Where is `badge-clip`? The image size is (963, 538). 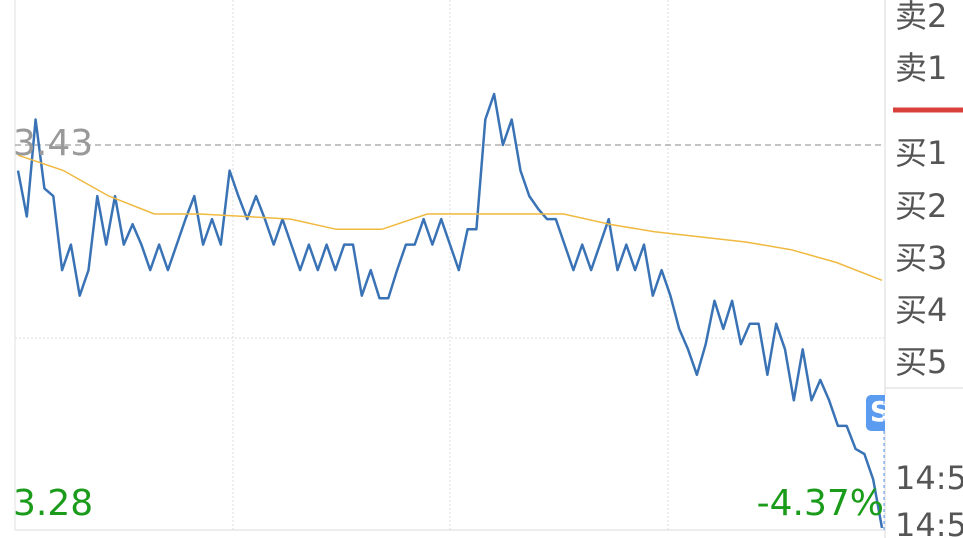
badge-clip is located at coordinates (924, 413).